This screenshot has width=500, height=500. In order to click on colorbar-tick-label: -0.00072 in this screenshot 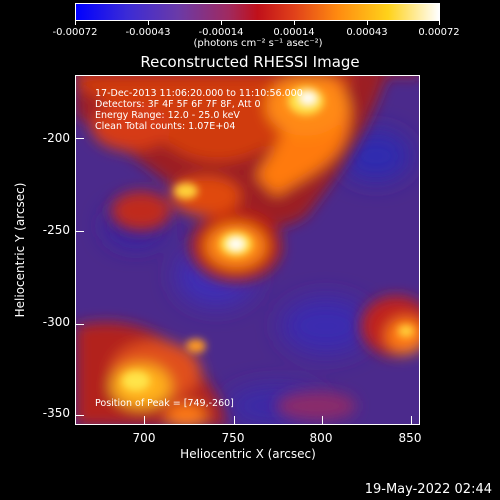, I will do `click(75, 32)`.